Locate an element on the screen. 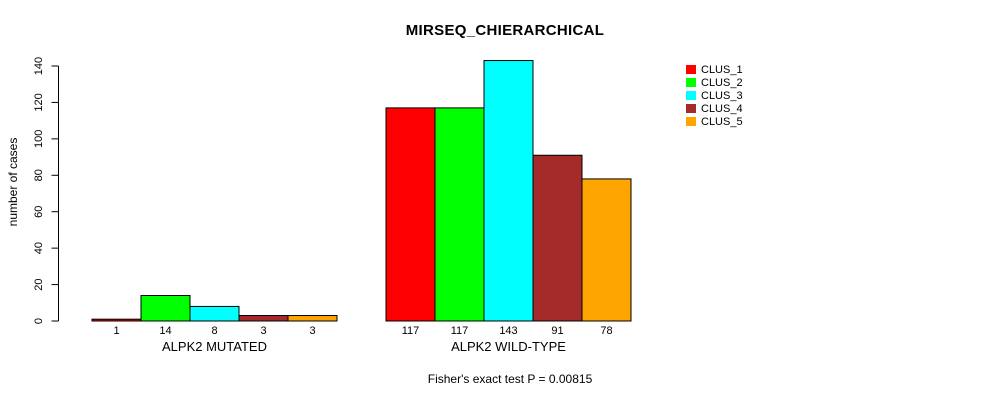 The image size is (990, 400). legend-label: CLUS_5 is located at coordinates (722, 121).